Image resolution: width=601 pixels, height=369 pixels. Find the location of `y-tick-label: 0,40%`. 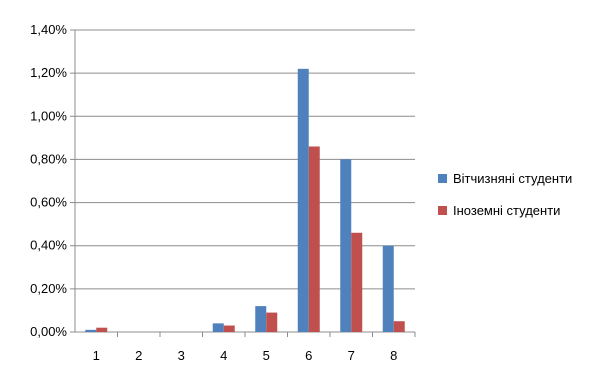

y-tick-label: 0,40% is located at coordinates (48, 245).